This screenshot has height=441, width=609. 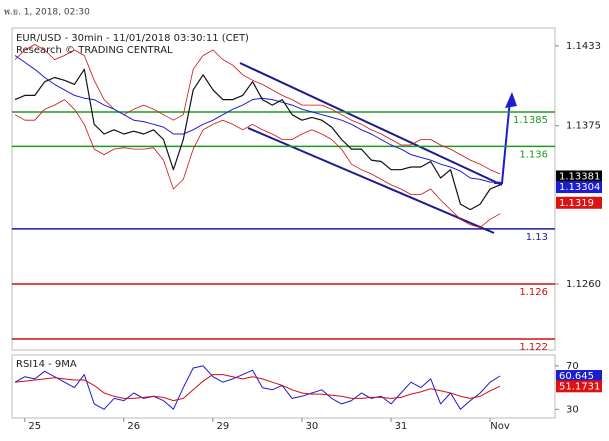 What do you see at coordinates (572, 409) in the screenshot?
I see `y-tick-label: 30` at bounding box center [572, 409].